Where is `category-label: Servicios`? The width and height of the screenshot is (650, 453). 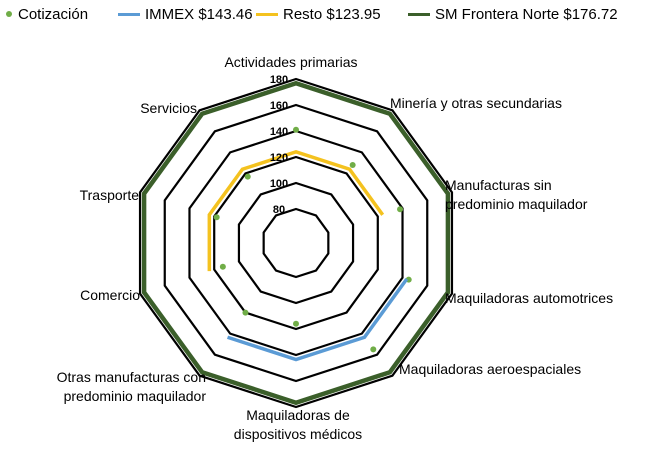
category-label: Servicios is located at coordinates (168, 108).